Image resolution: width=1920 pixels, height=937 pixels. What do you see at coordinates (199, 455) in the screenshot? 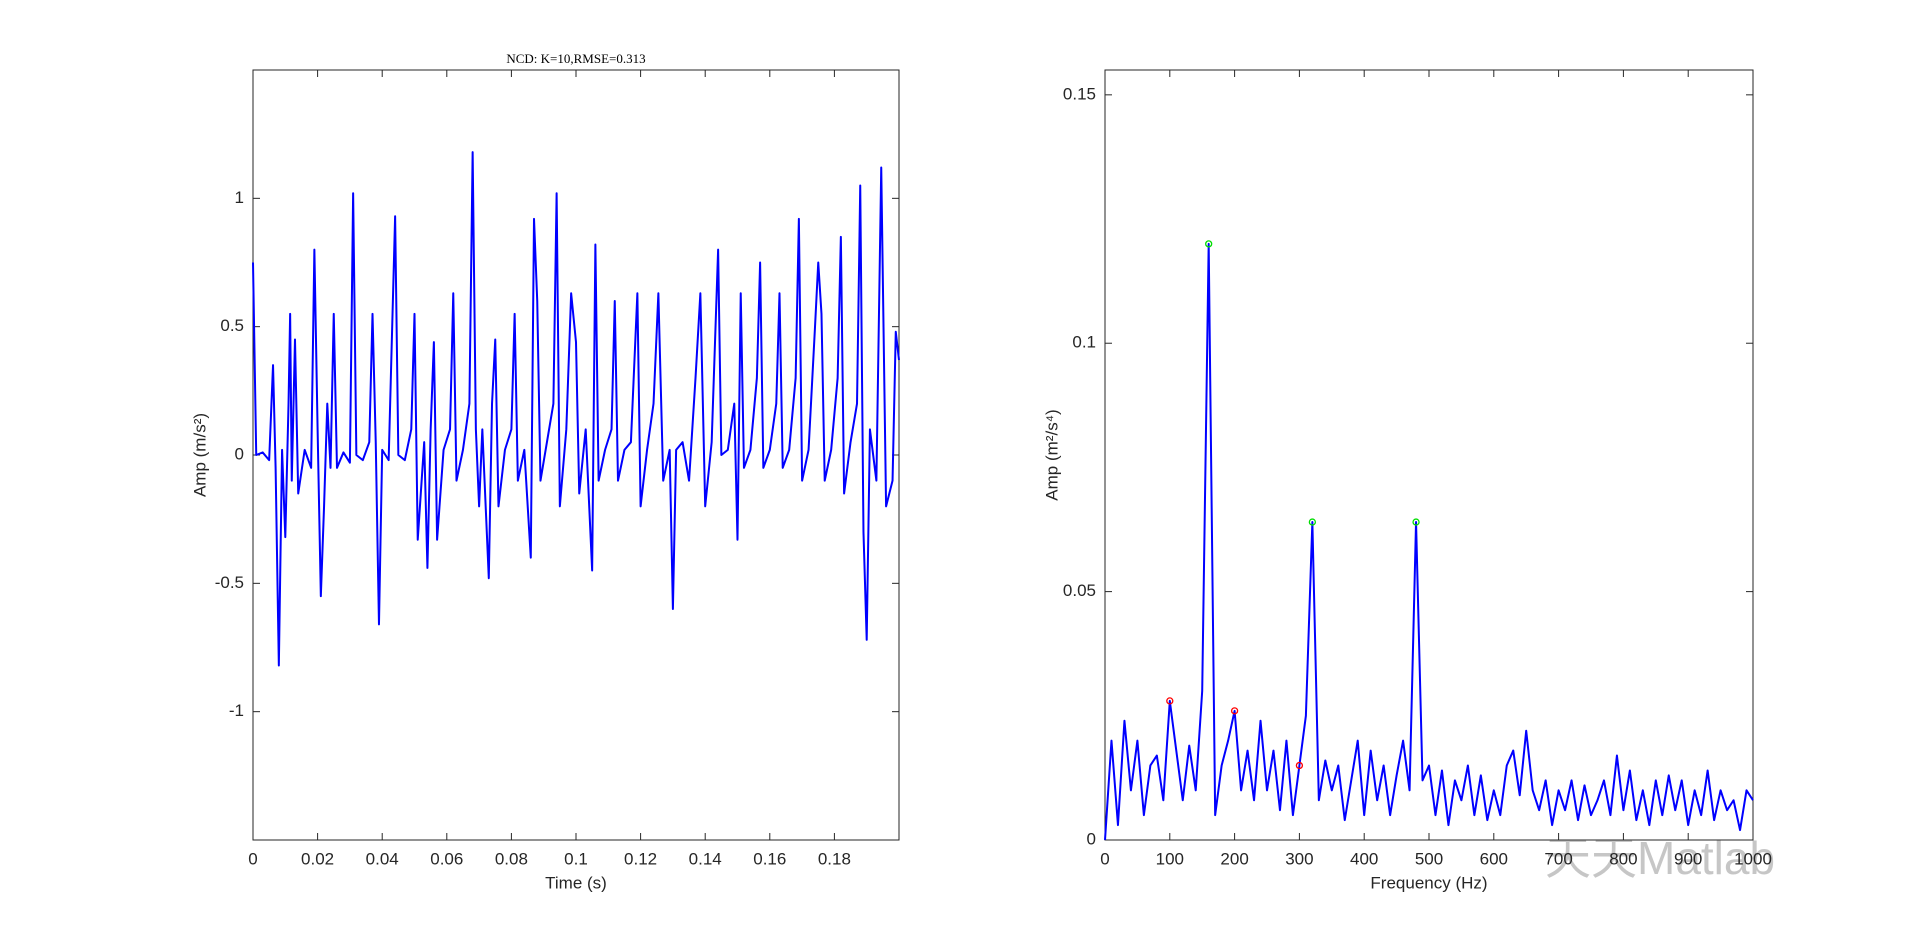
I see `y-axis-label: Amp (m/s²)` at bounding box center [199, 455].